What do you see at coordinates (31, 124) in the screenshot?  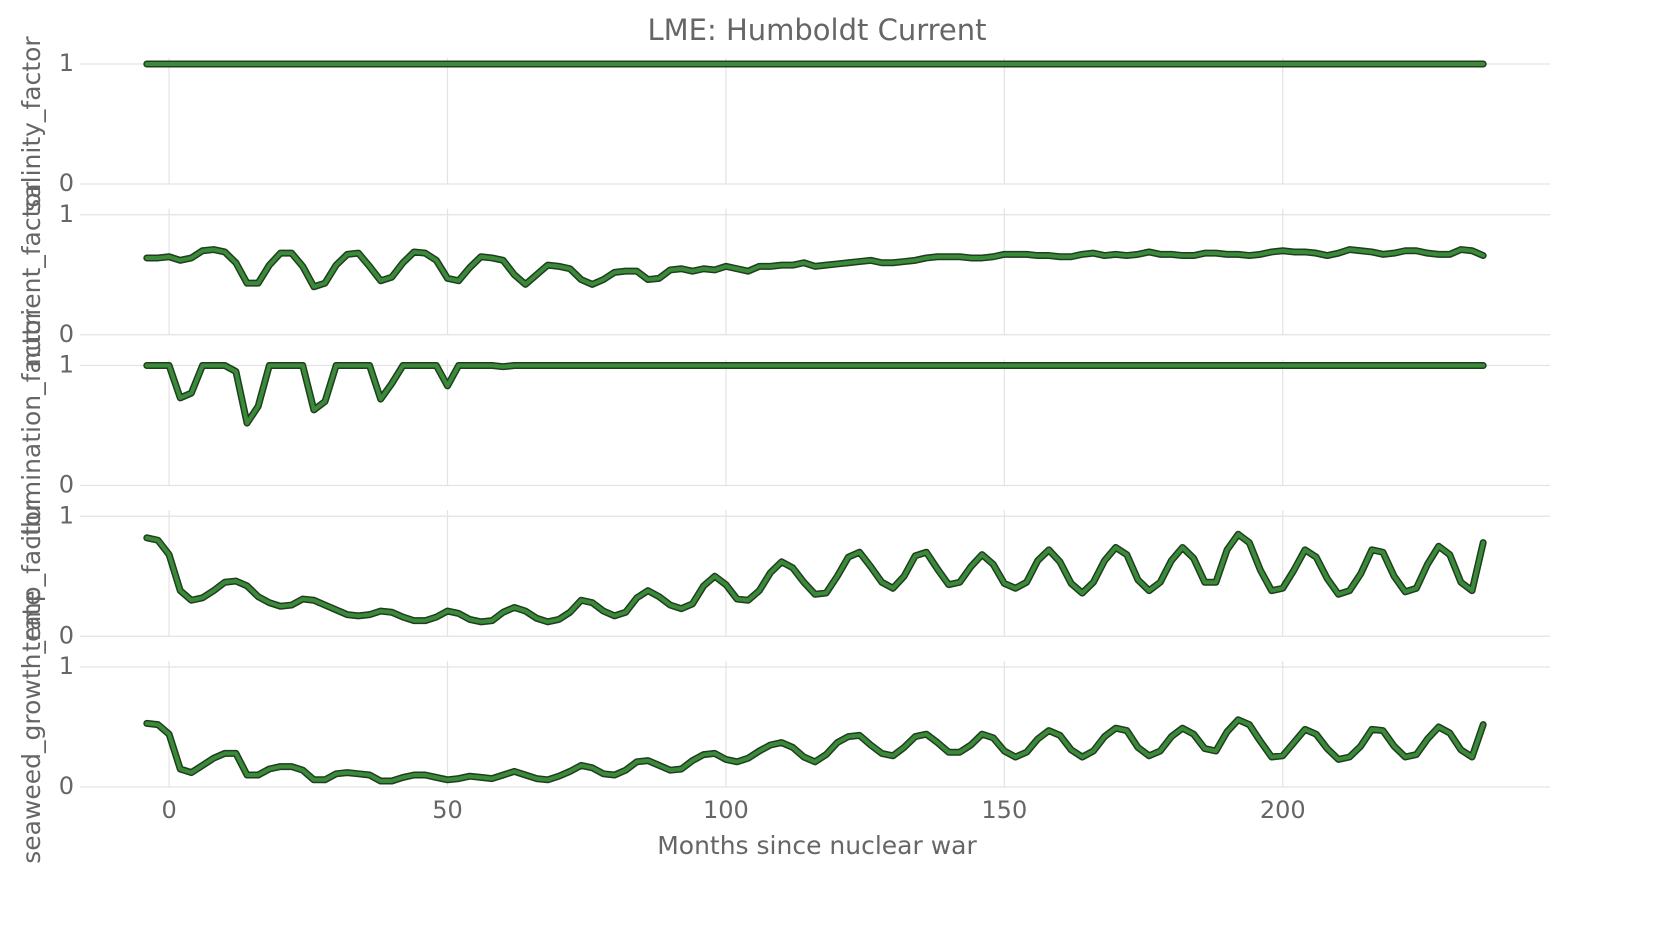 I see `y-axis-label: salinity_factor` at bounding box center [31, 124].